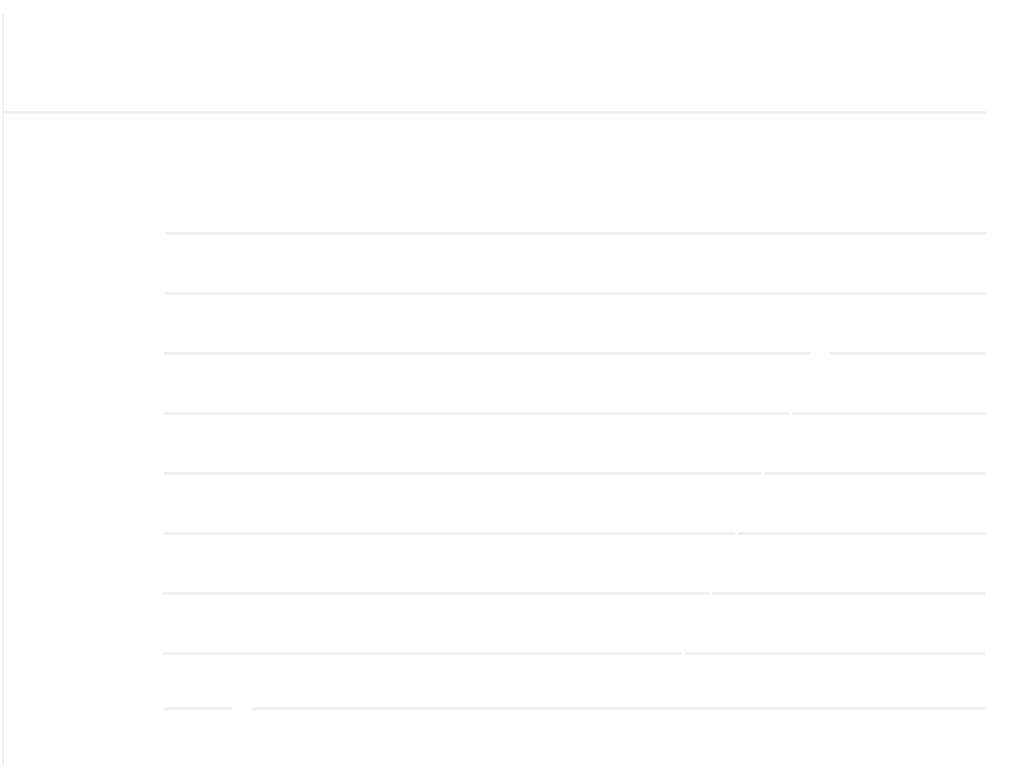  I want to click on window-left-border, so click(3, 390).